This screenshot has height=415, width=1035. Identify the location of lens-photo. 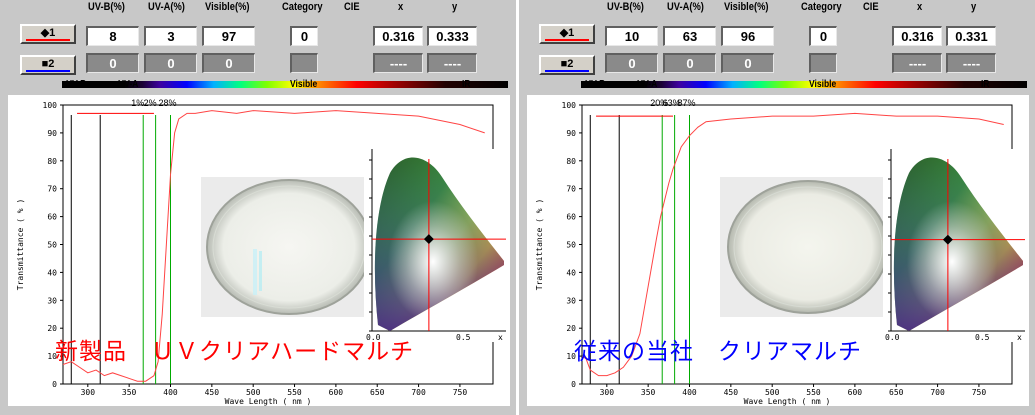
(289, 247).